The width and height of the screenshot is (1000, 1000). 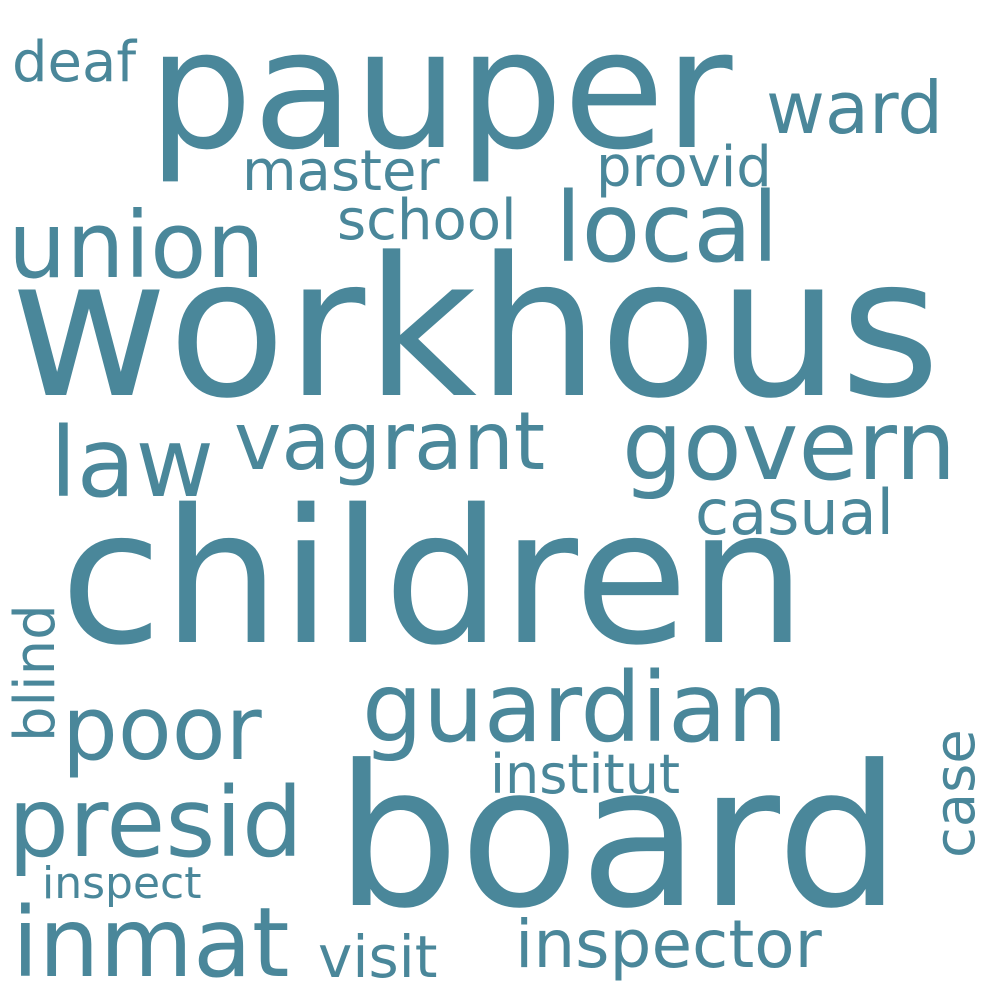 What do you see at coordinates (35, 673) in the screenshot?
I see `word-blind: blind` at bounding box center [35, 673].